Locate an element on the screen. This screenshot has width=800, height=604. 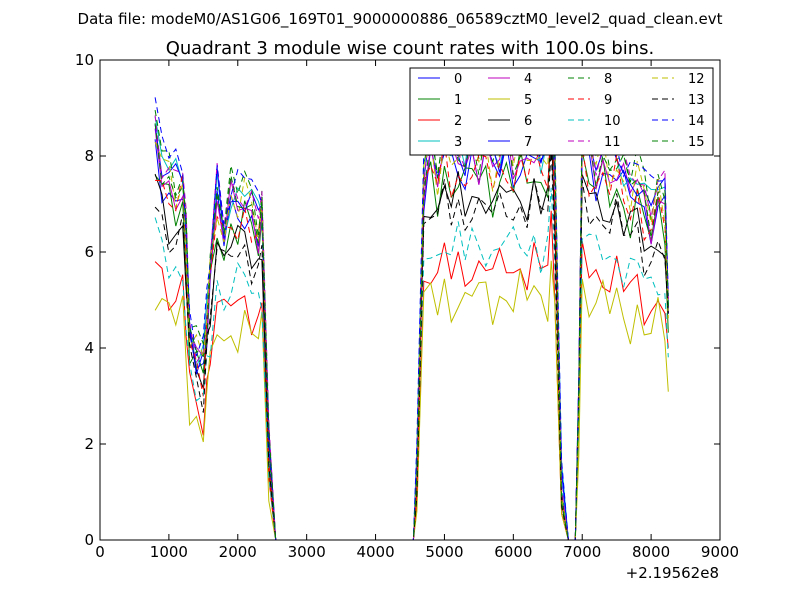
legend-label-9: 9 is located at coordinates (608, 100).